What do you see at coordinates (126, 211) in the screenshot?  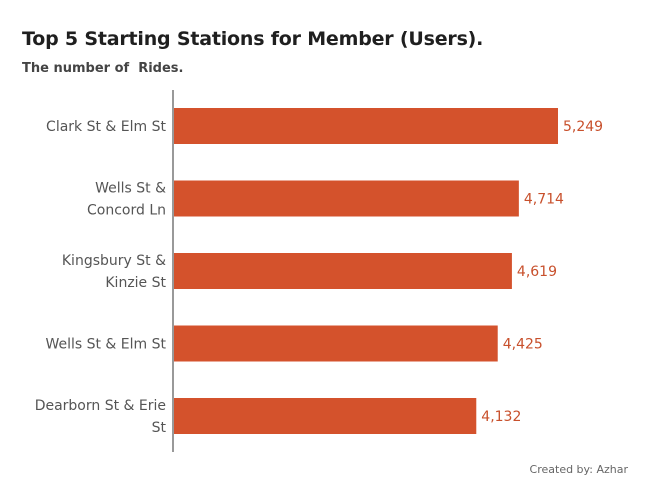 I see `category-label-line: Concord Ln` at bounding box center [126, 211].